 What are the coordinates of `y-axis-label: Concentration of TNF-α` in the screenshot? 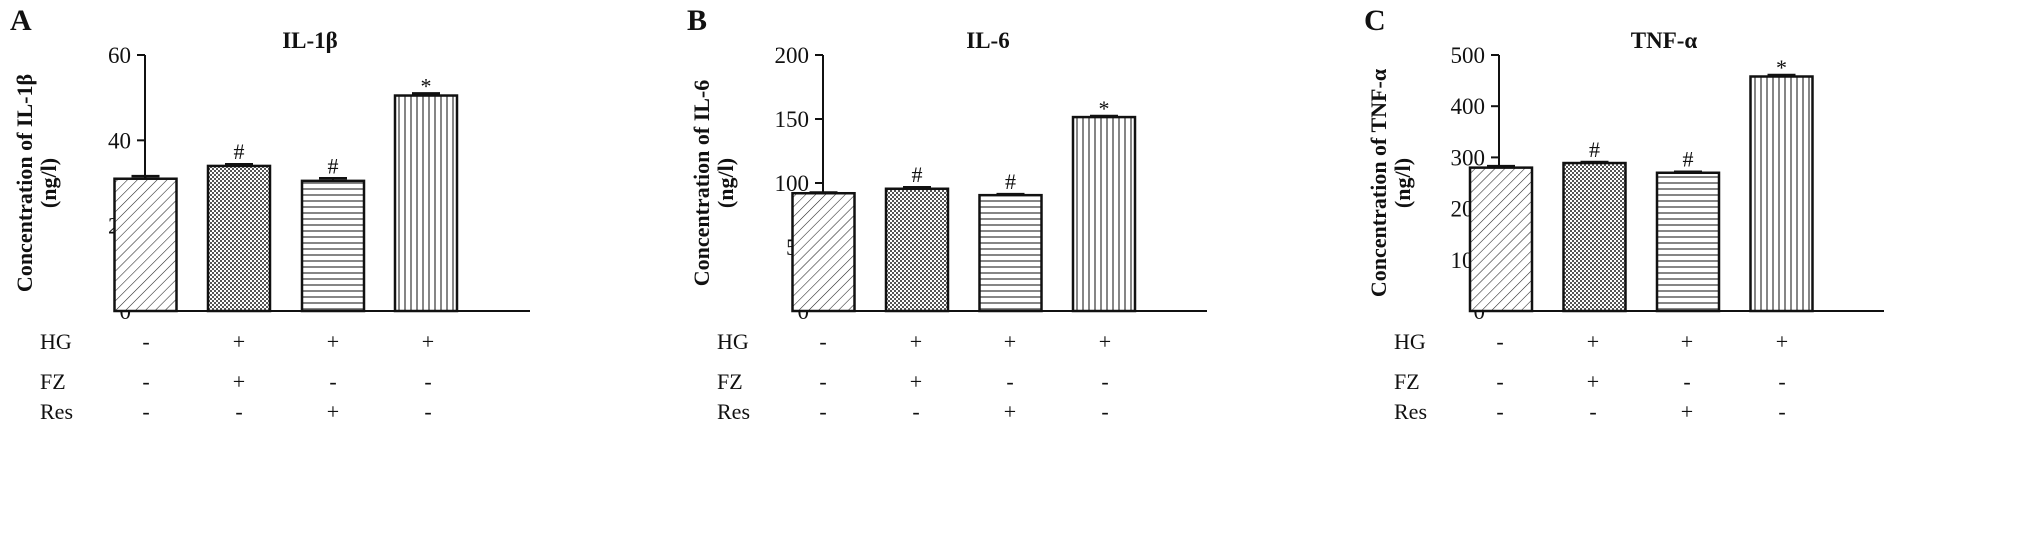 It's located at (1378, 182).